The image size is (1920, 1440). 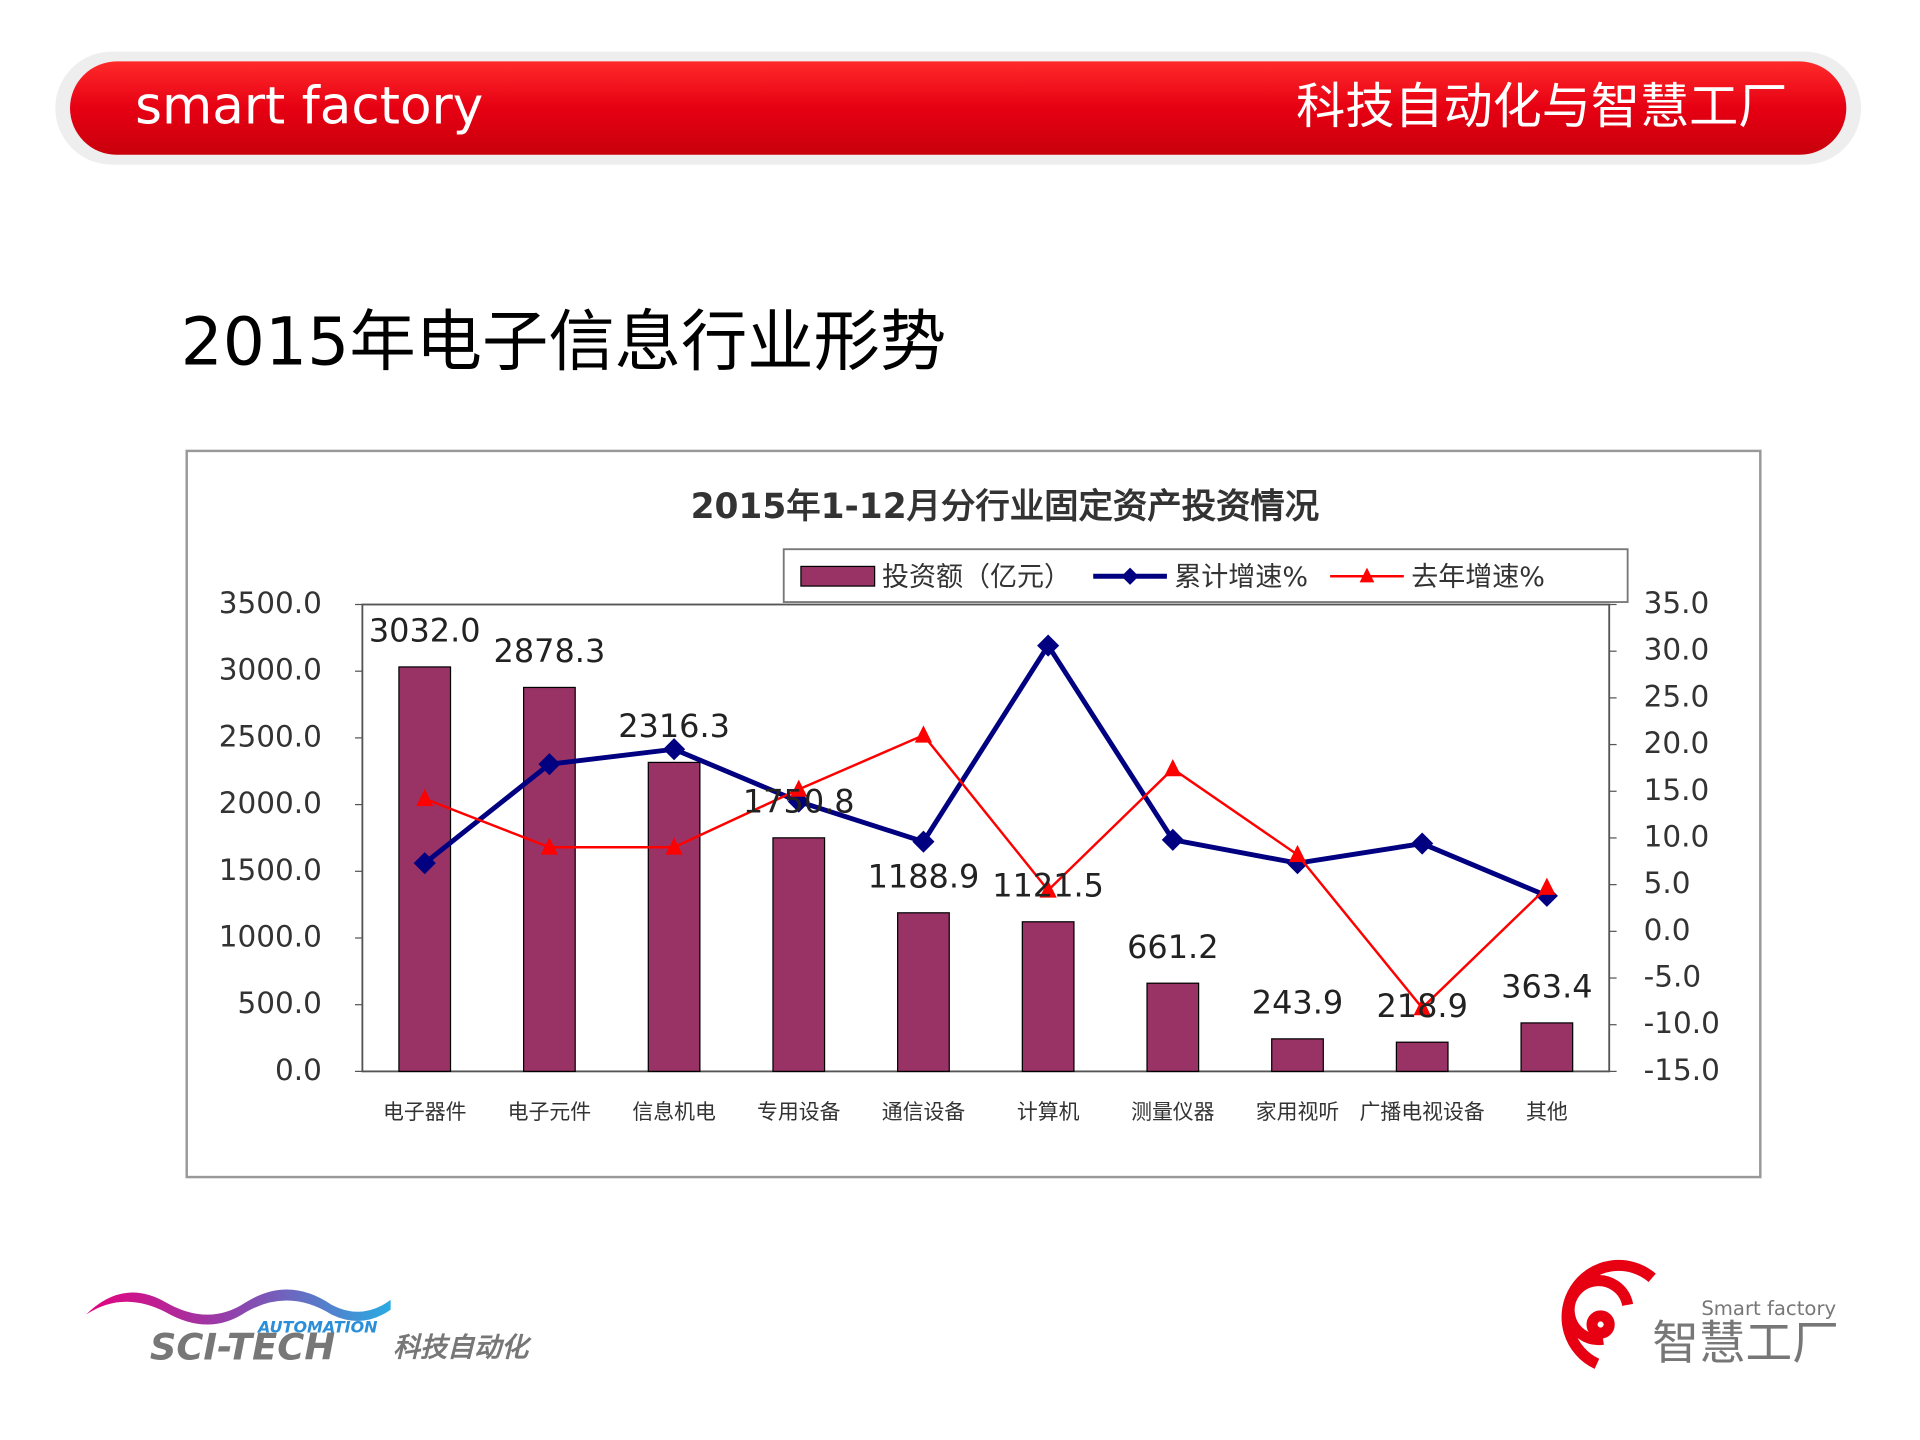 What do you see at coordinates (1677, 650) in the screenshot?
I see `y2-tick-label: 30.0` at bounding box center [1677, 650].